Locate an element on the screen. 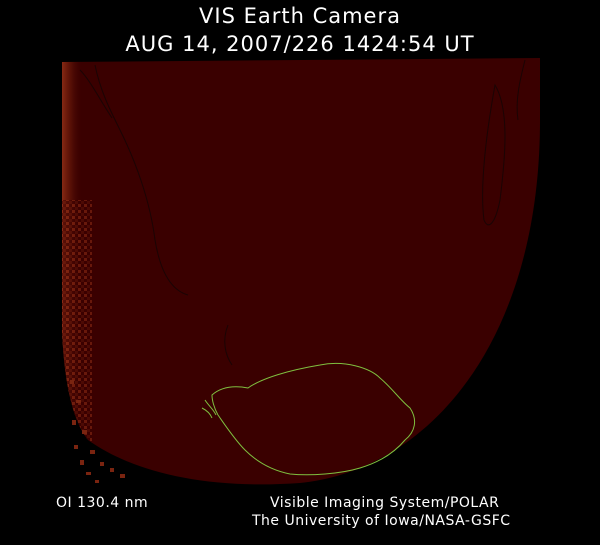 This screenshot has width=600, height=545. antarctica-outline is located at coordinates (313, 419).